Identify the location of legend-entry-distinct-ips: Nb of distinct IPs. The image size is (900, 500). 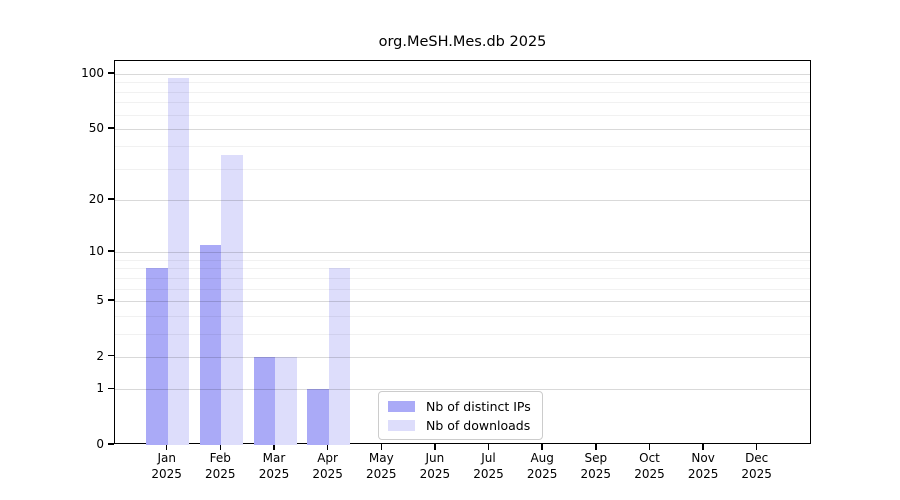
(459, 406).